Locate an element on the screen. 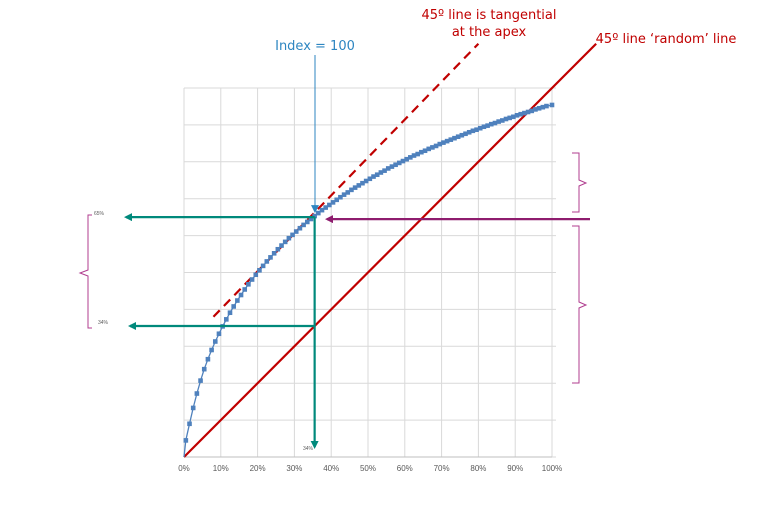 This screenshot has height=530, width=768. x-tick-label: 30% is located at coordinates (294, 468).